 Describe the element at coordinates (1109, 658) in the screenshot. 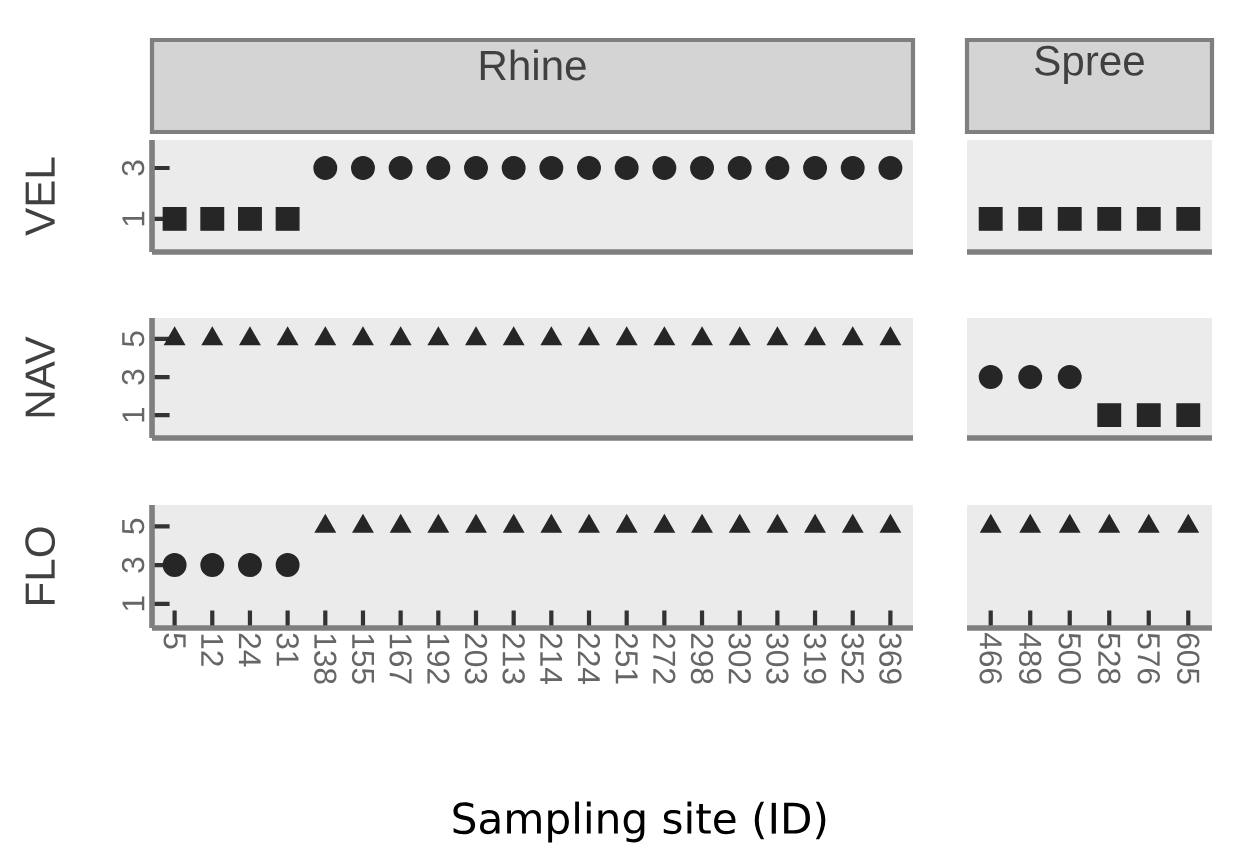

I see `x-tick-label: 528` at that location.